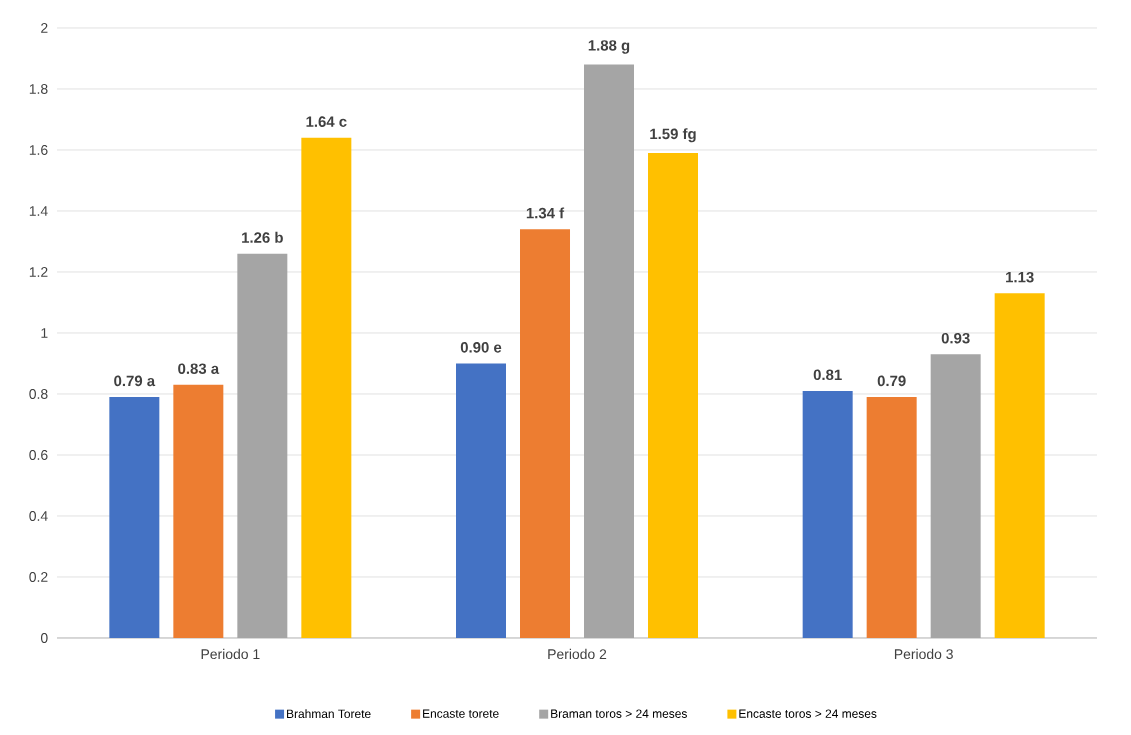 The width and height of the screenshot is (1131, 735). What do you see at coordinates (808, 713) in the screenshot?
I see `legend-label: Encaste toros > 24 meses` at bounding box center [808, 713].